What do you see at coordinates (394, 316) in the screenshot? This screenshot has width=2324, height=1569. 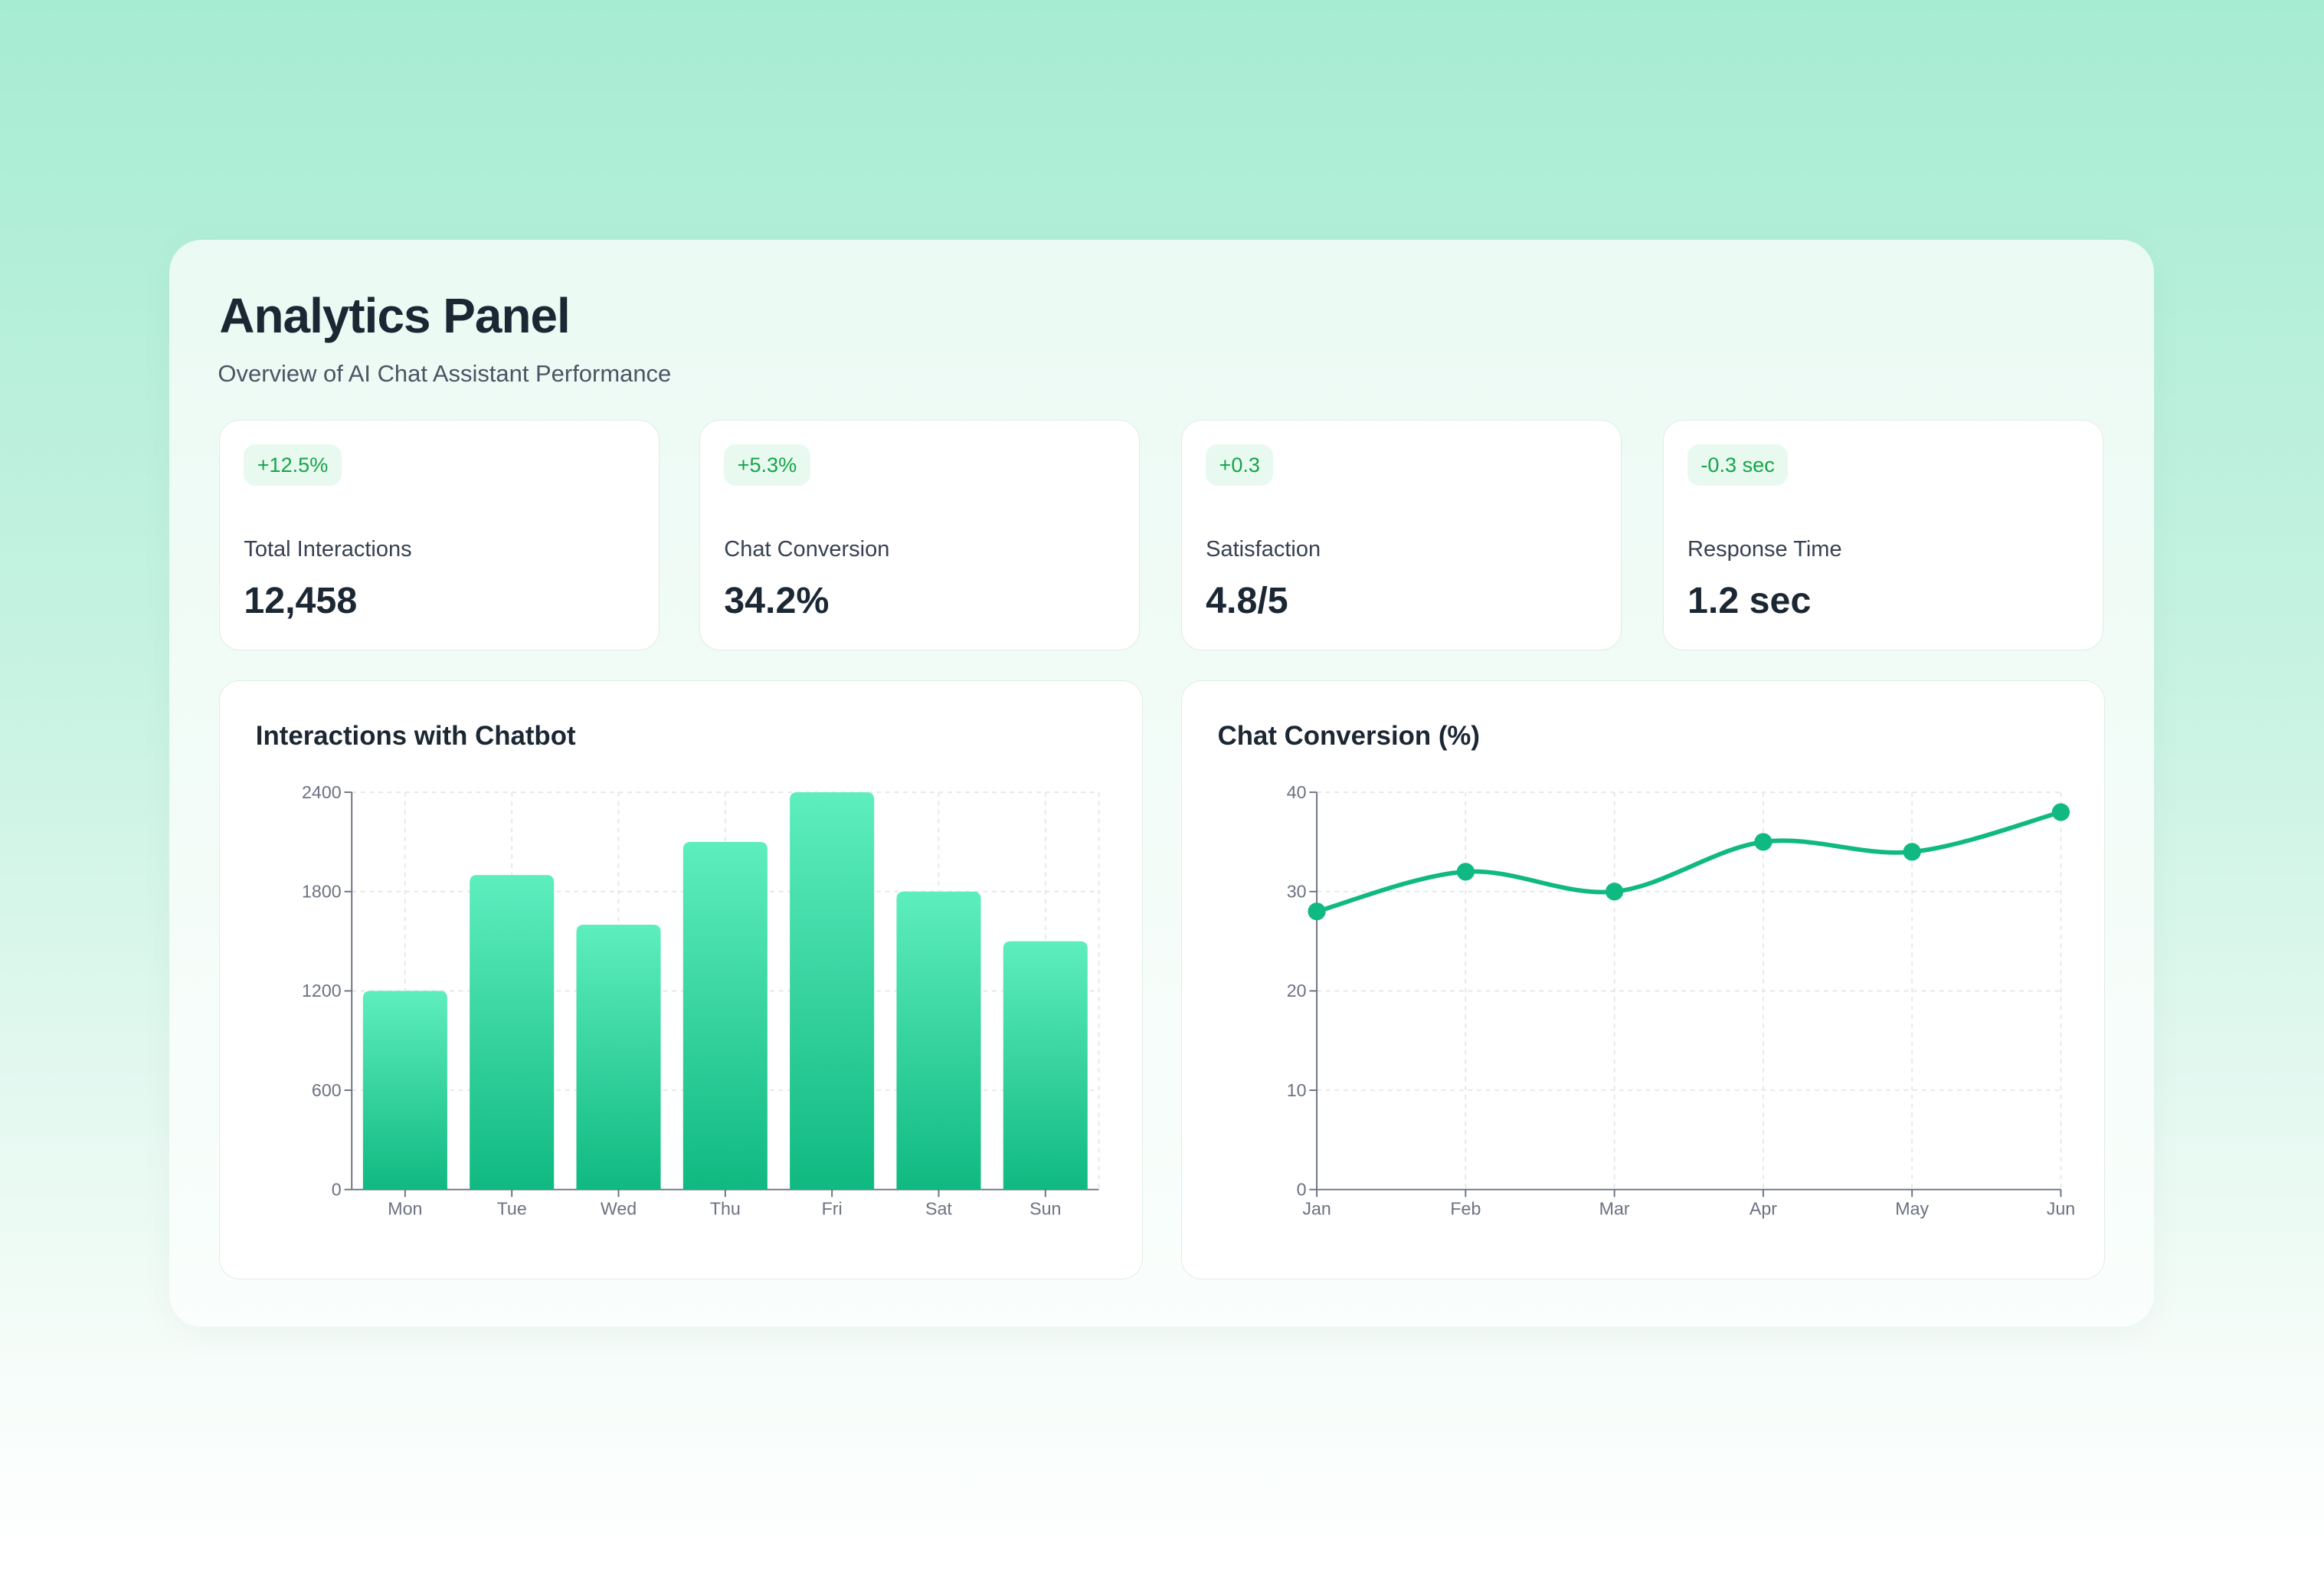 I see `page-title: Analytics Panel` at bounding box center [394, 316].